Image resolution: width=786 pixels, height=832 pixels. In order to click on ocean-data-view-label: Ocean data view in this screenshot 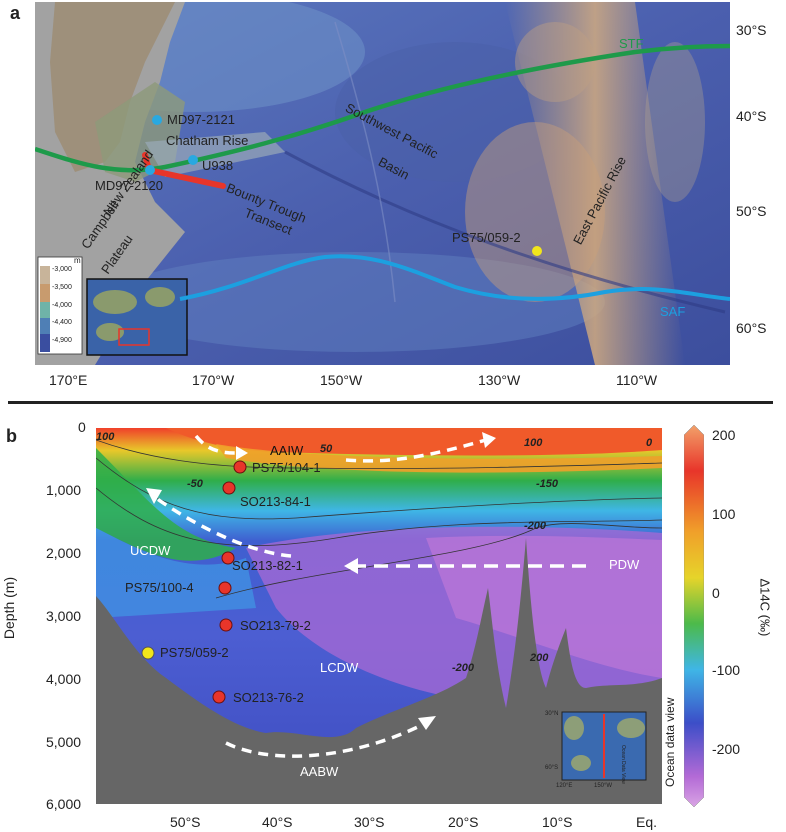, I will do `click(670, 742)`.